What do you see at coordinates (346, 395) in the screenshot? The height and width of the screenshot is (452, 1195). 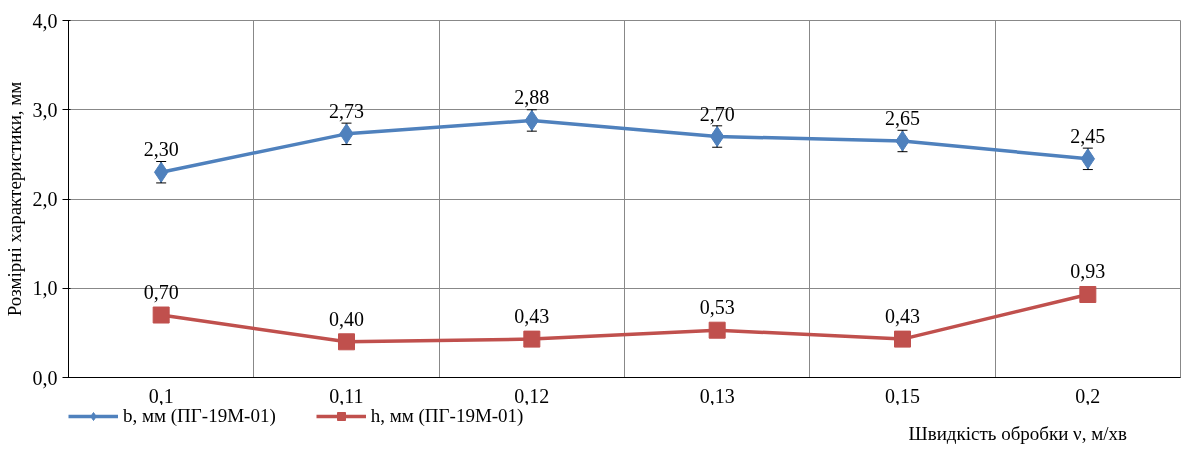 I see `x-tick-label: 0,11` at bounding box center [346, 395].